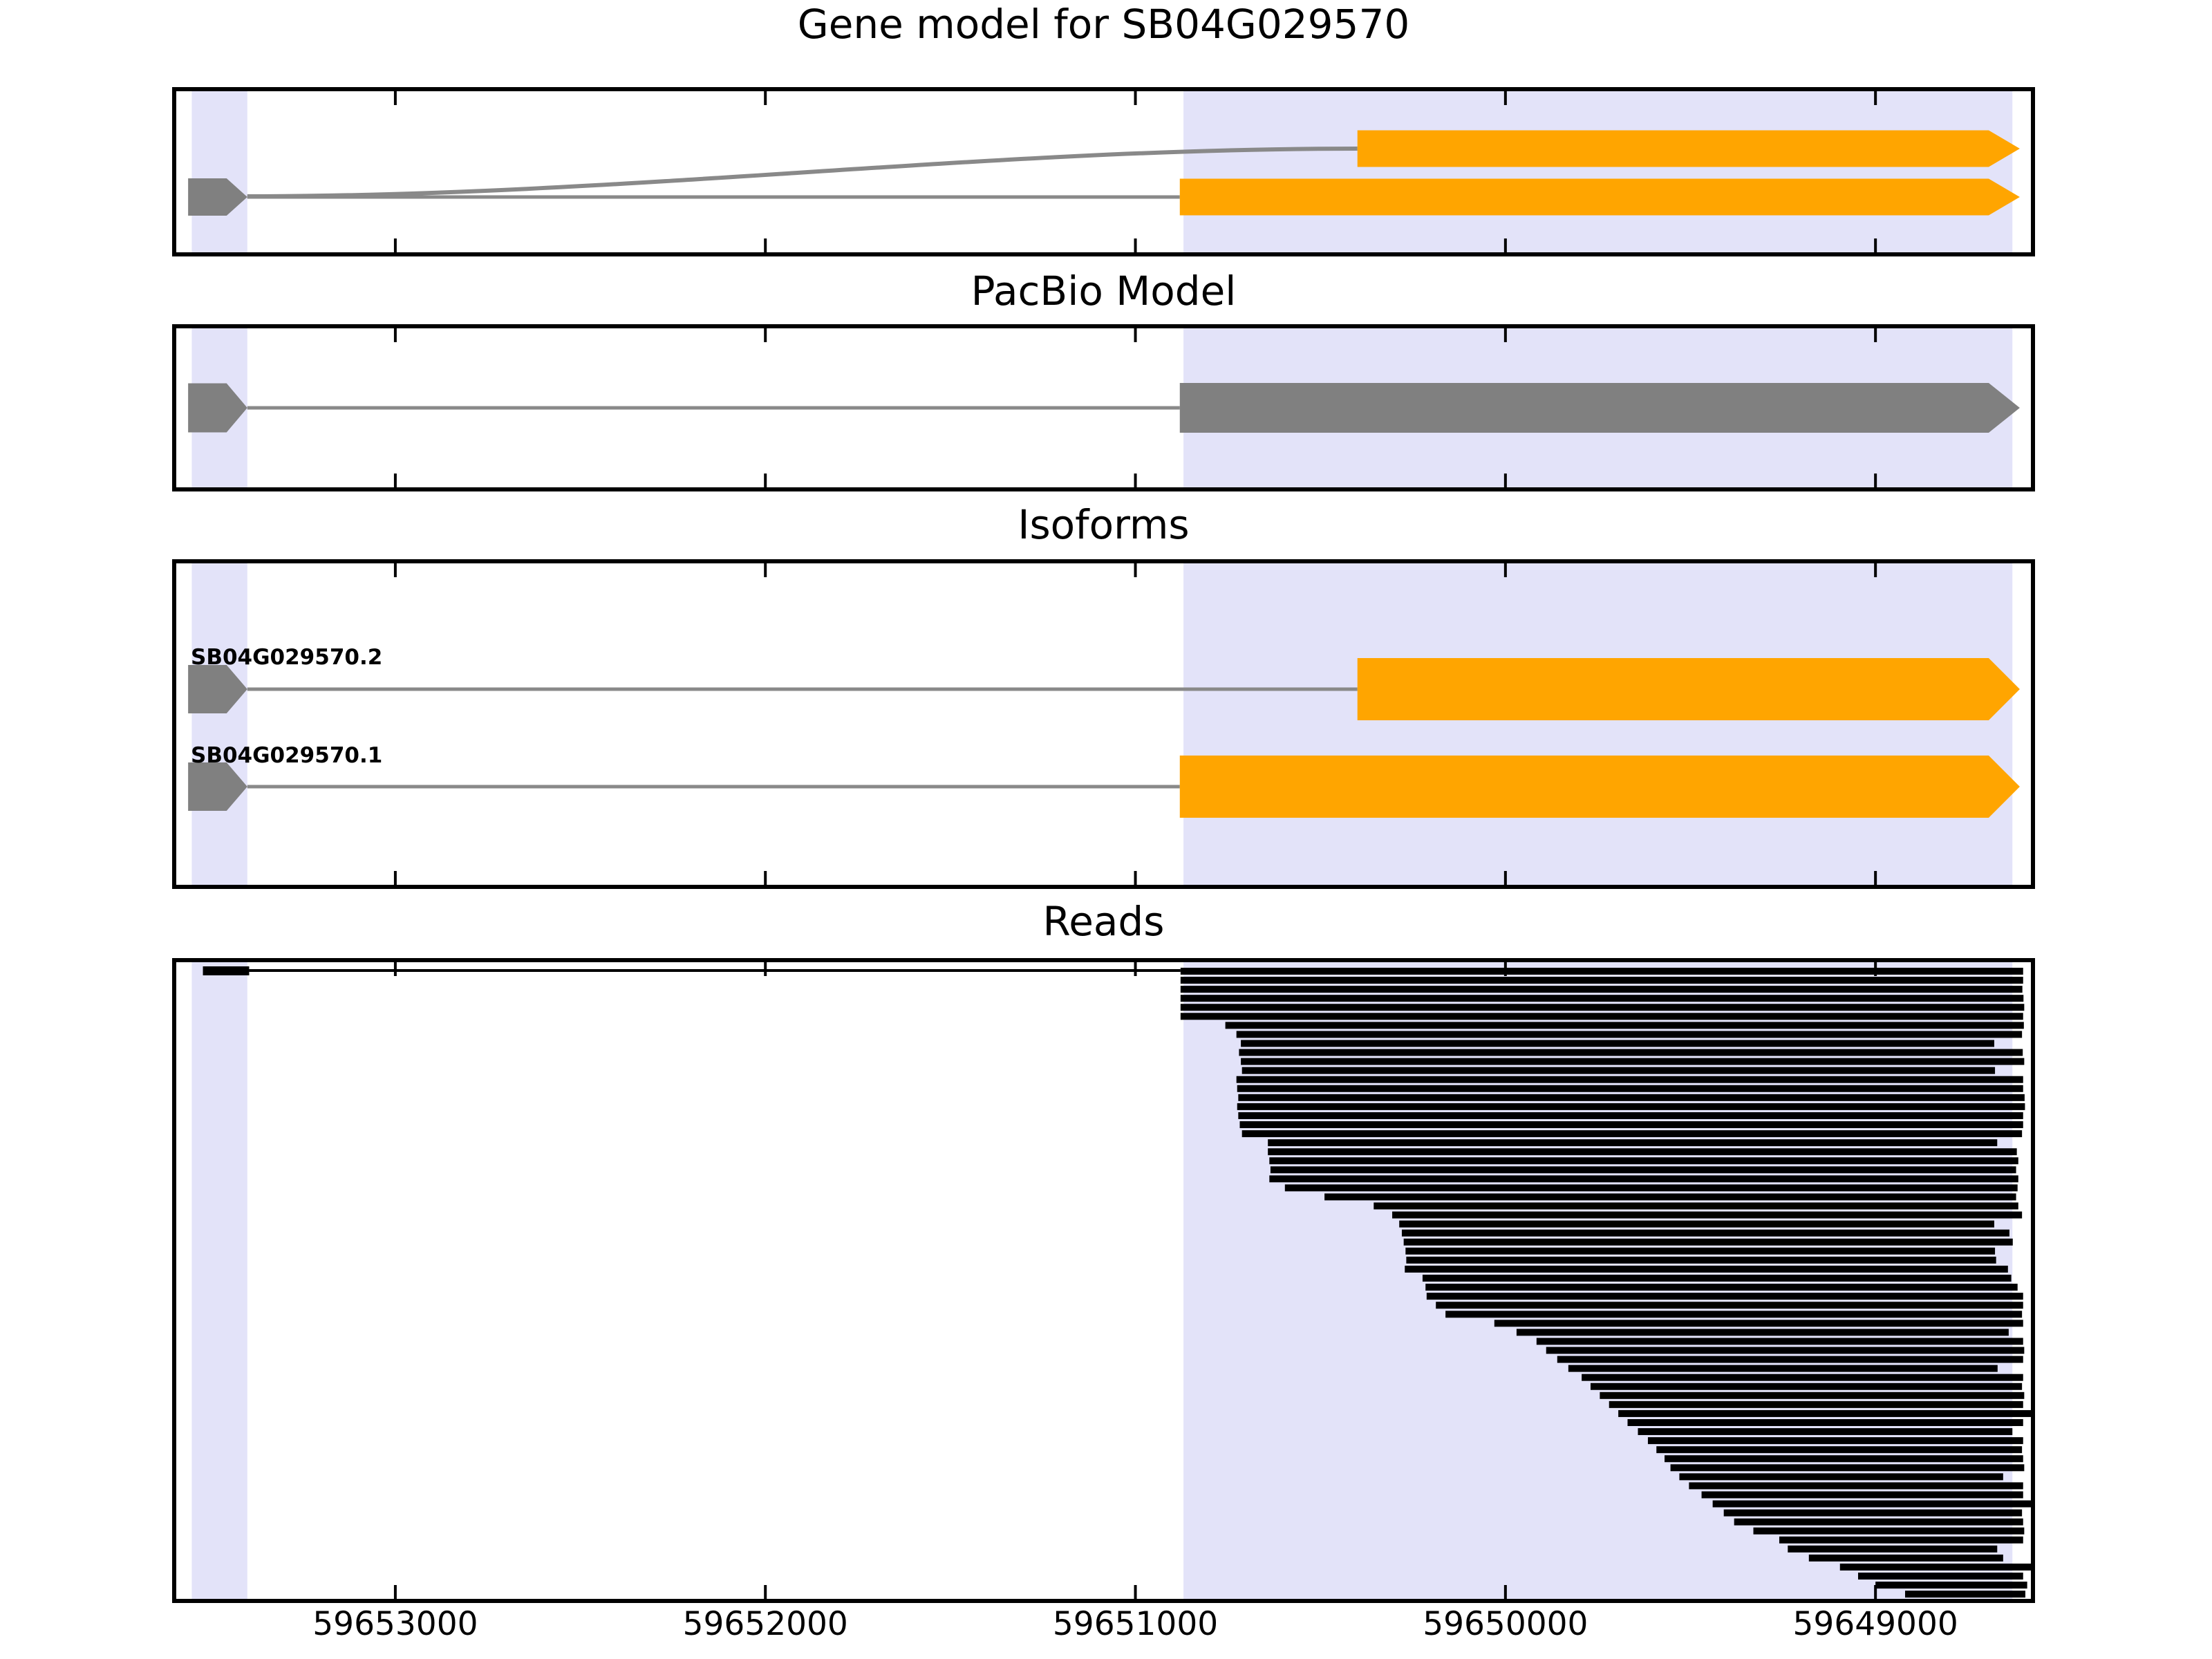 The width and height of the screenshot is (2212, 1659). I want to click on isoform-first-exon, so click(218, 689).